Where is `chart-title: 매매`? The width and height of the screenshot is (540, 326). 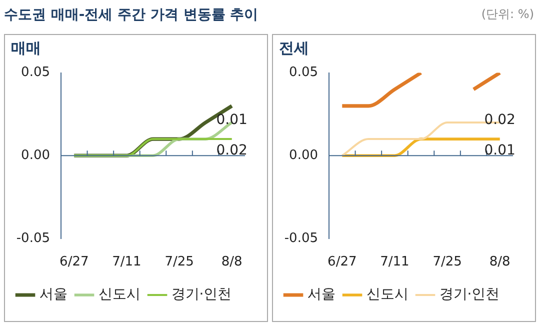 chart-title: 매매 is located at coordinates (26, 48).